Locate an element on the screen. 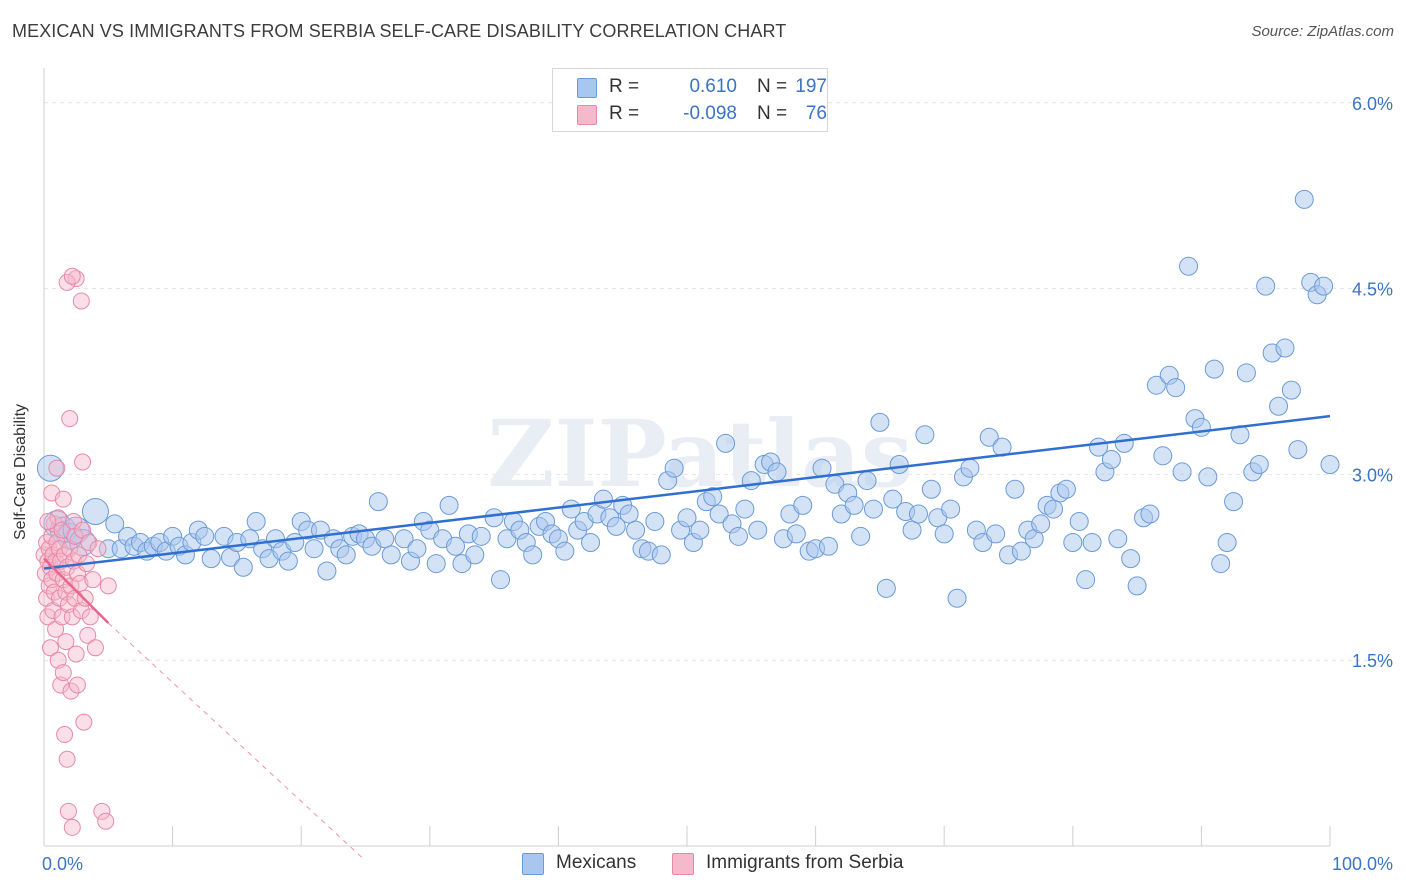 Image resolution: width=1406 pixels, height=892 pixels. y-tick-label: 6.0% is located at coordinates (1372, 104).